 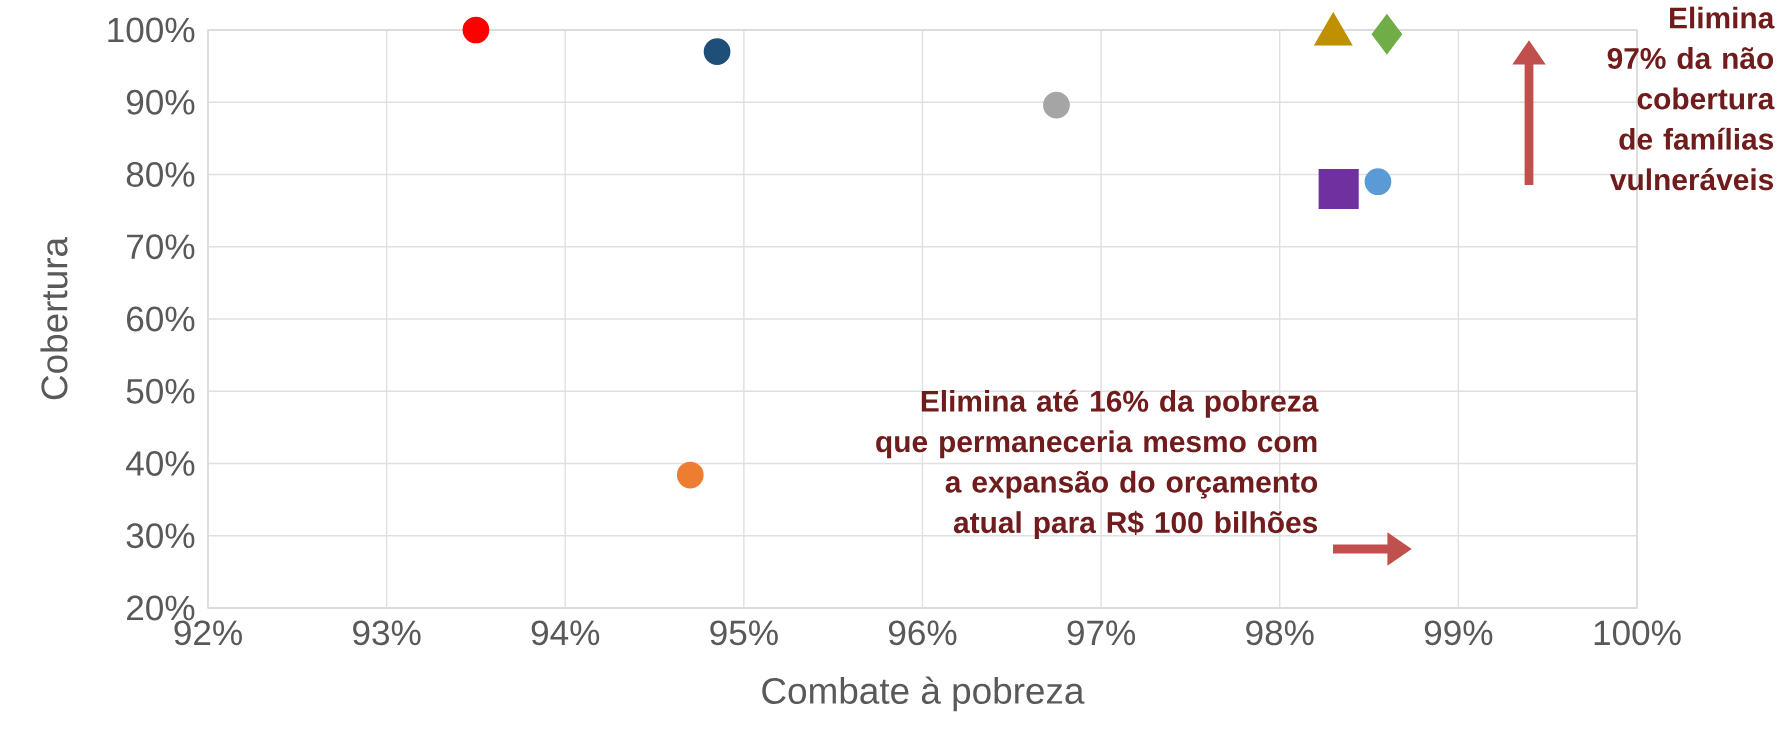 What do you see at coordinates (387, 633) in the screenshot?
I see `x-tick-label: 93%` at bounding box center [387, 633].